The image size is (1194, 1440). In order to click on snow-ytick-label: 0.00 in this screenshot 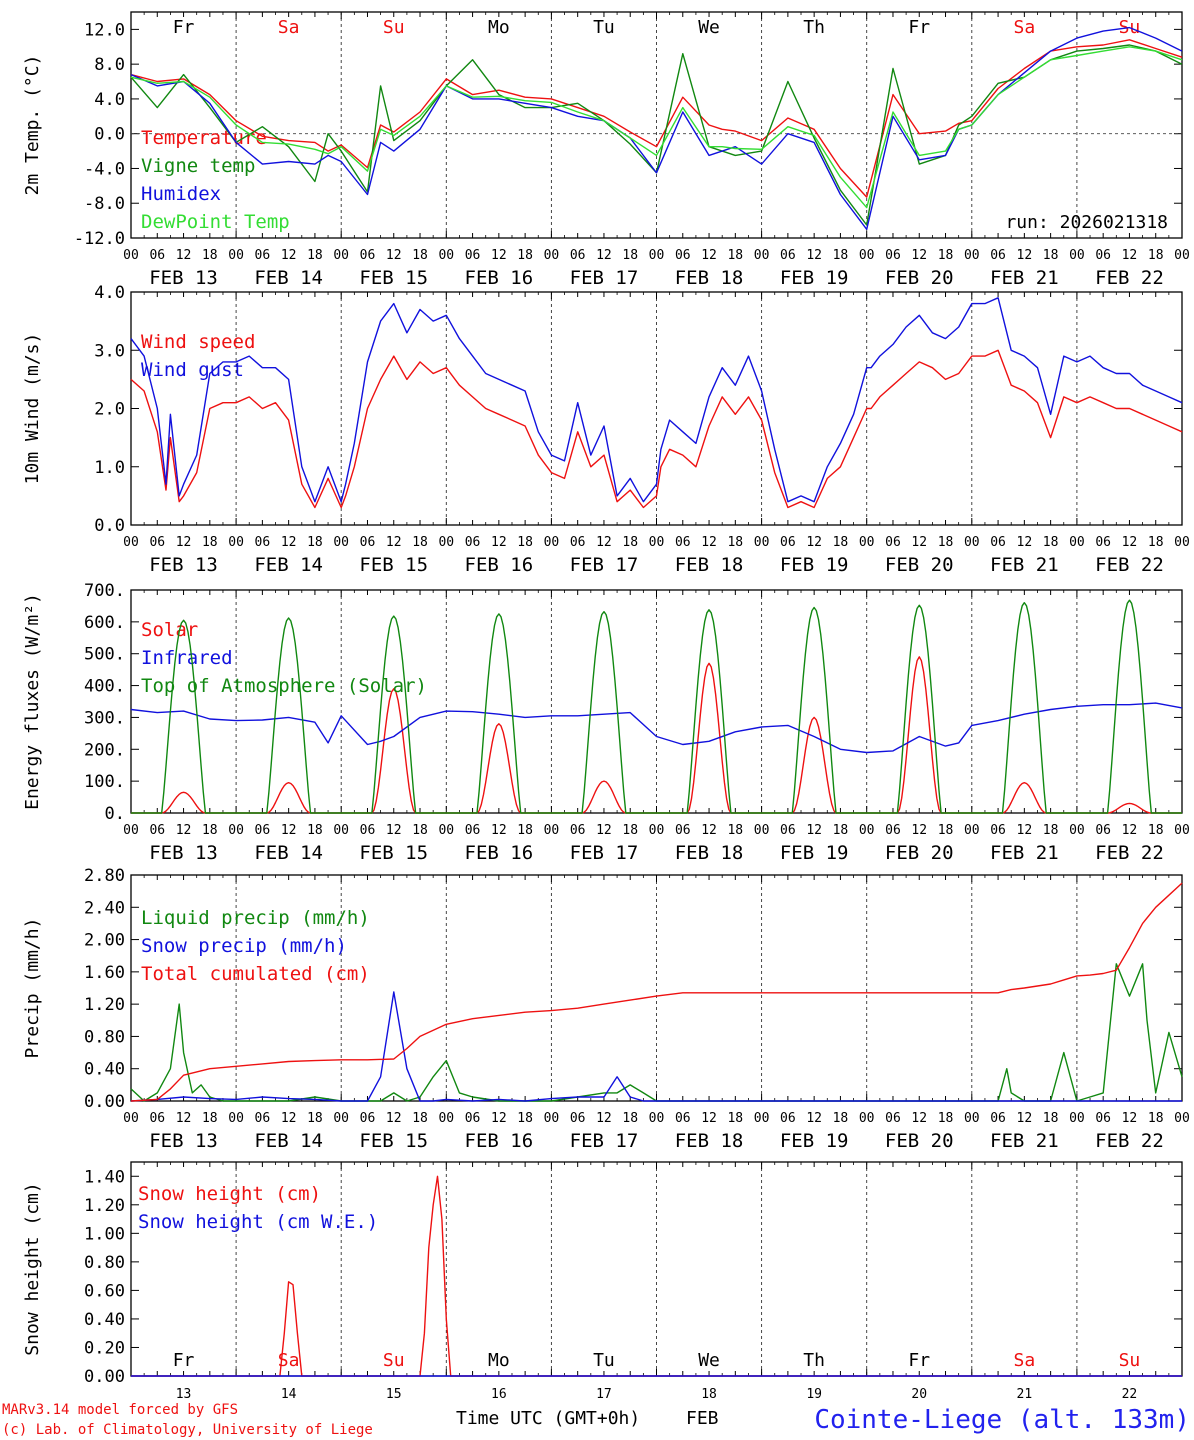, I will do `click(104, 1377)`.